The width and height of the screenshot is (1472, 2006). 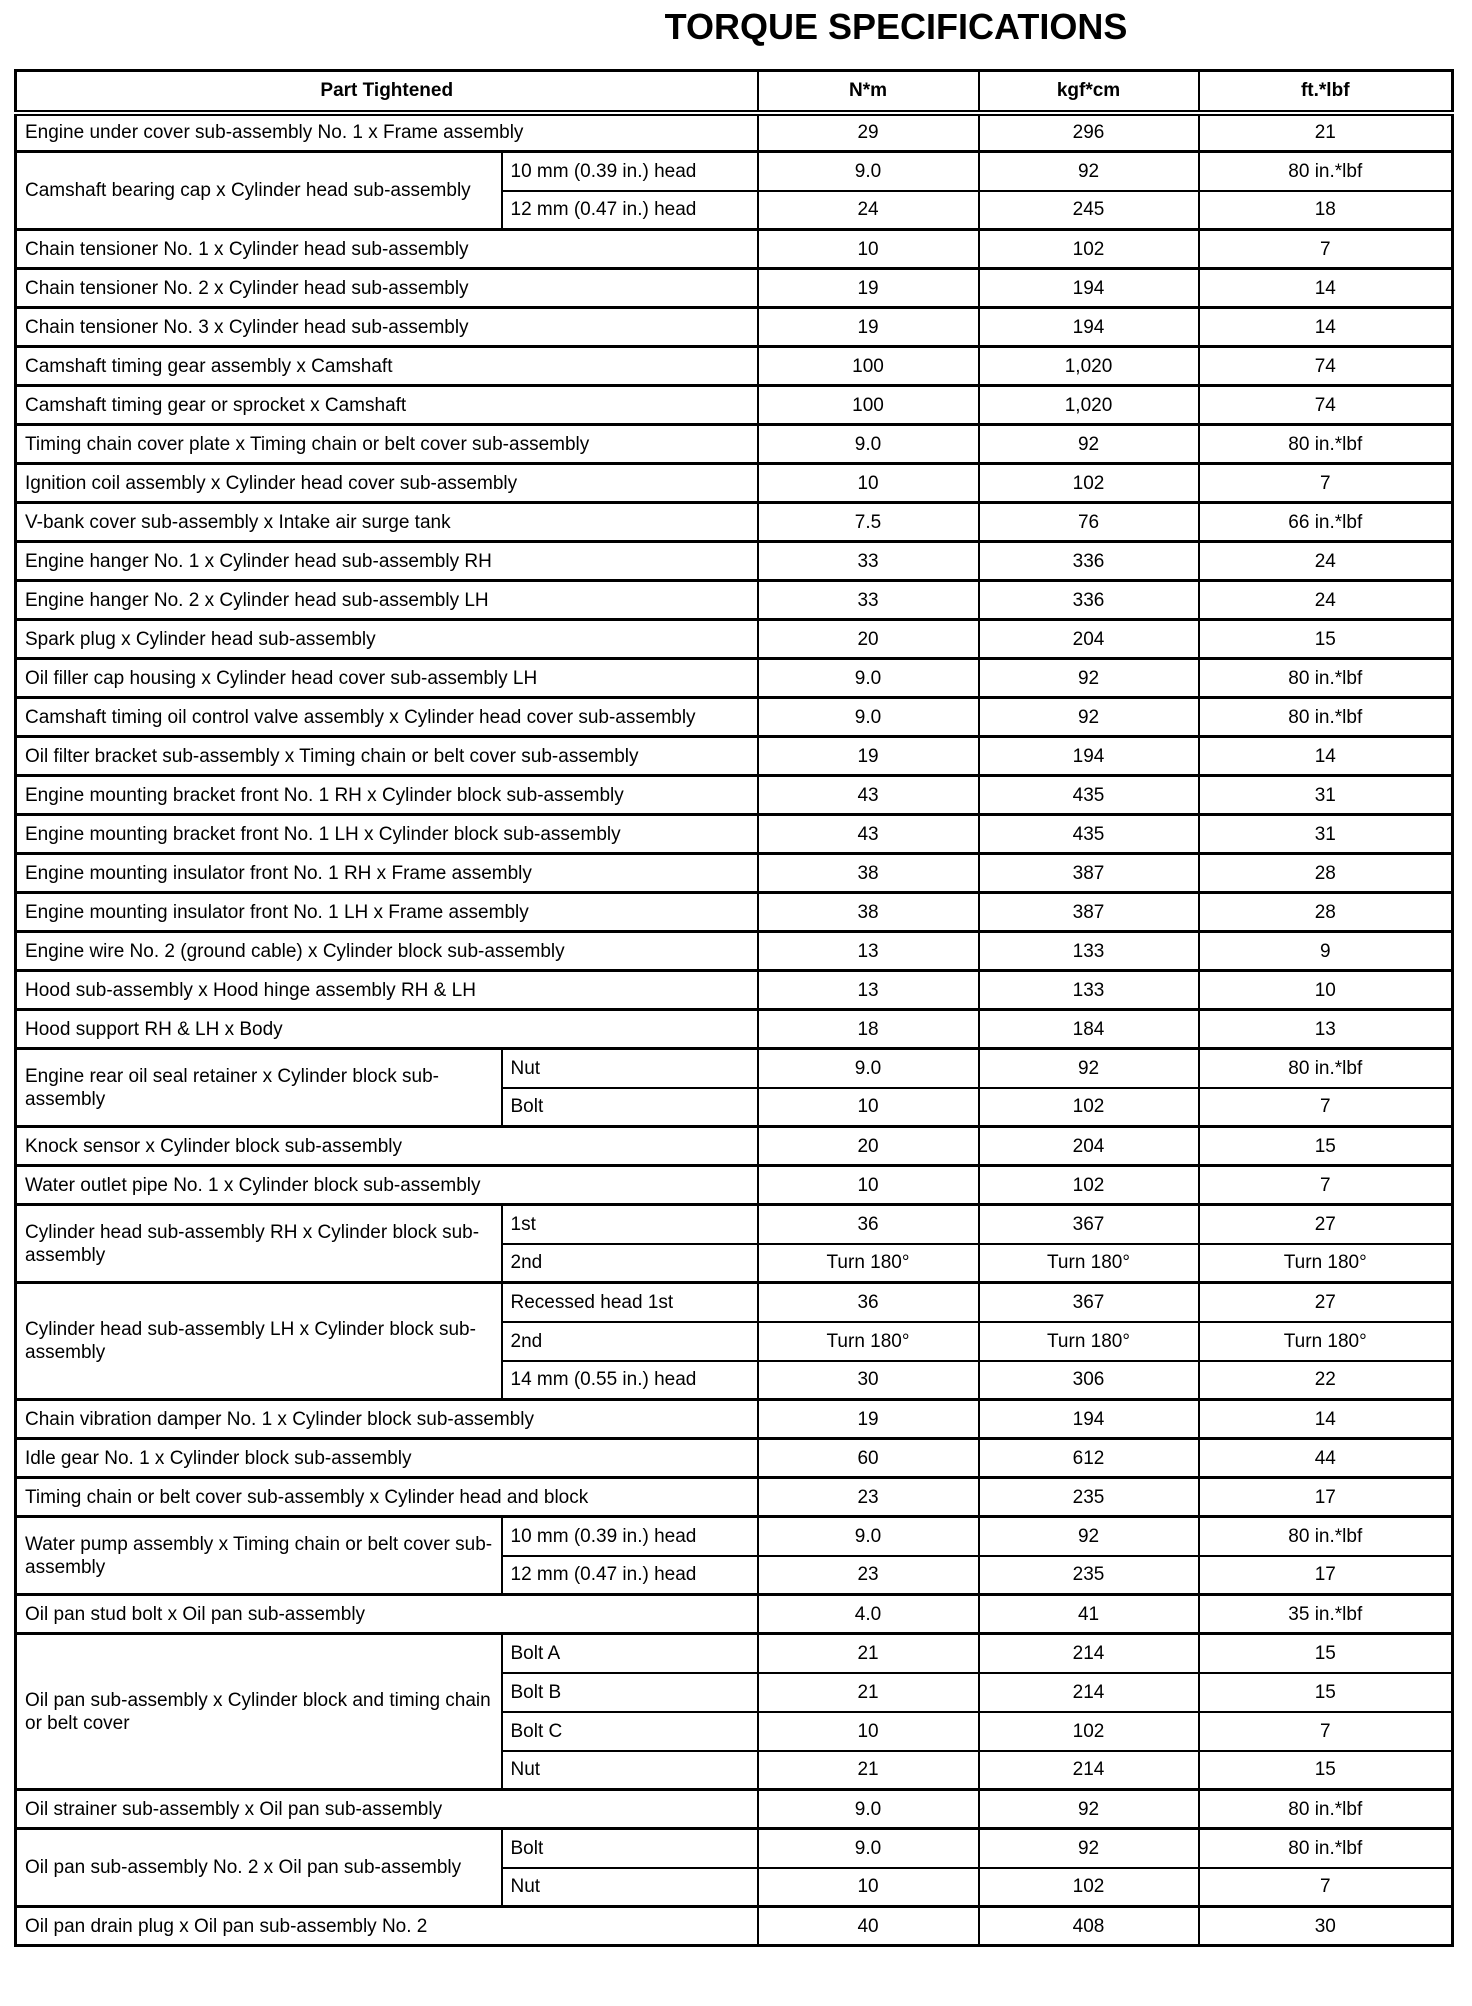 What do you see at coordinates (1088, 834) in the screenshot?
I see `kgfcm-cell: 435` at bounding box center [1088, 834].